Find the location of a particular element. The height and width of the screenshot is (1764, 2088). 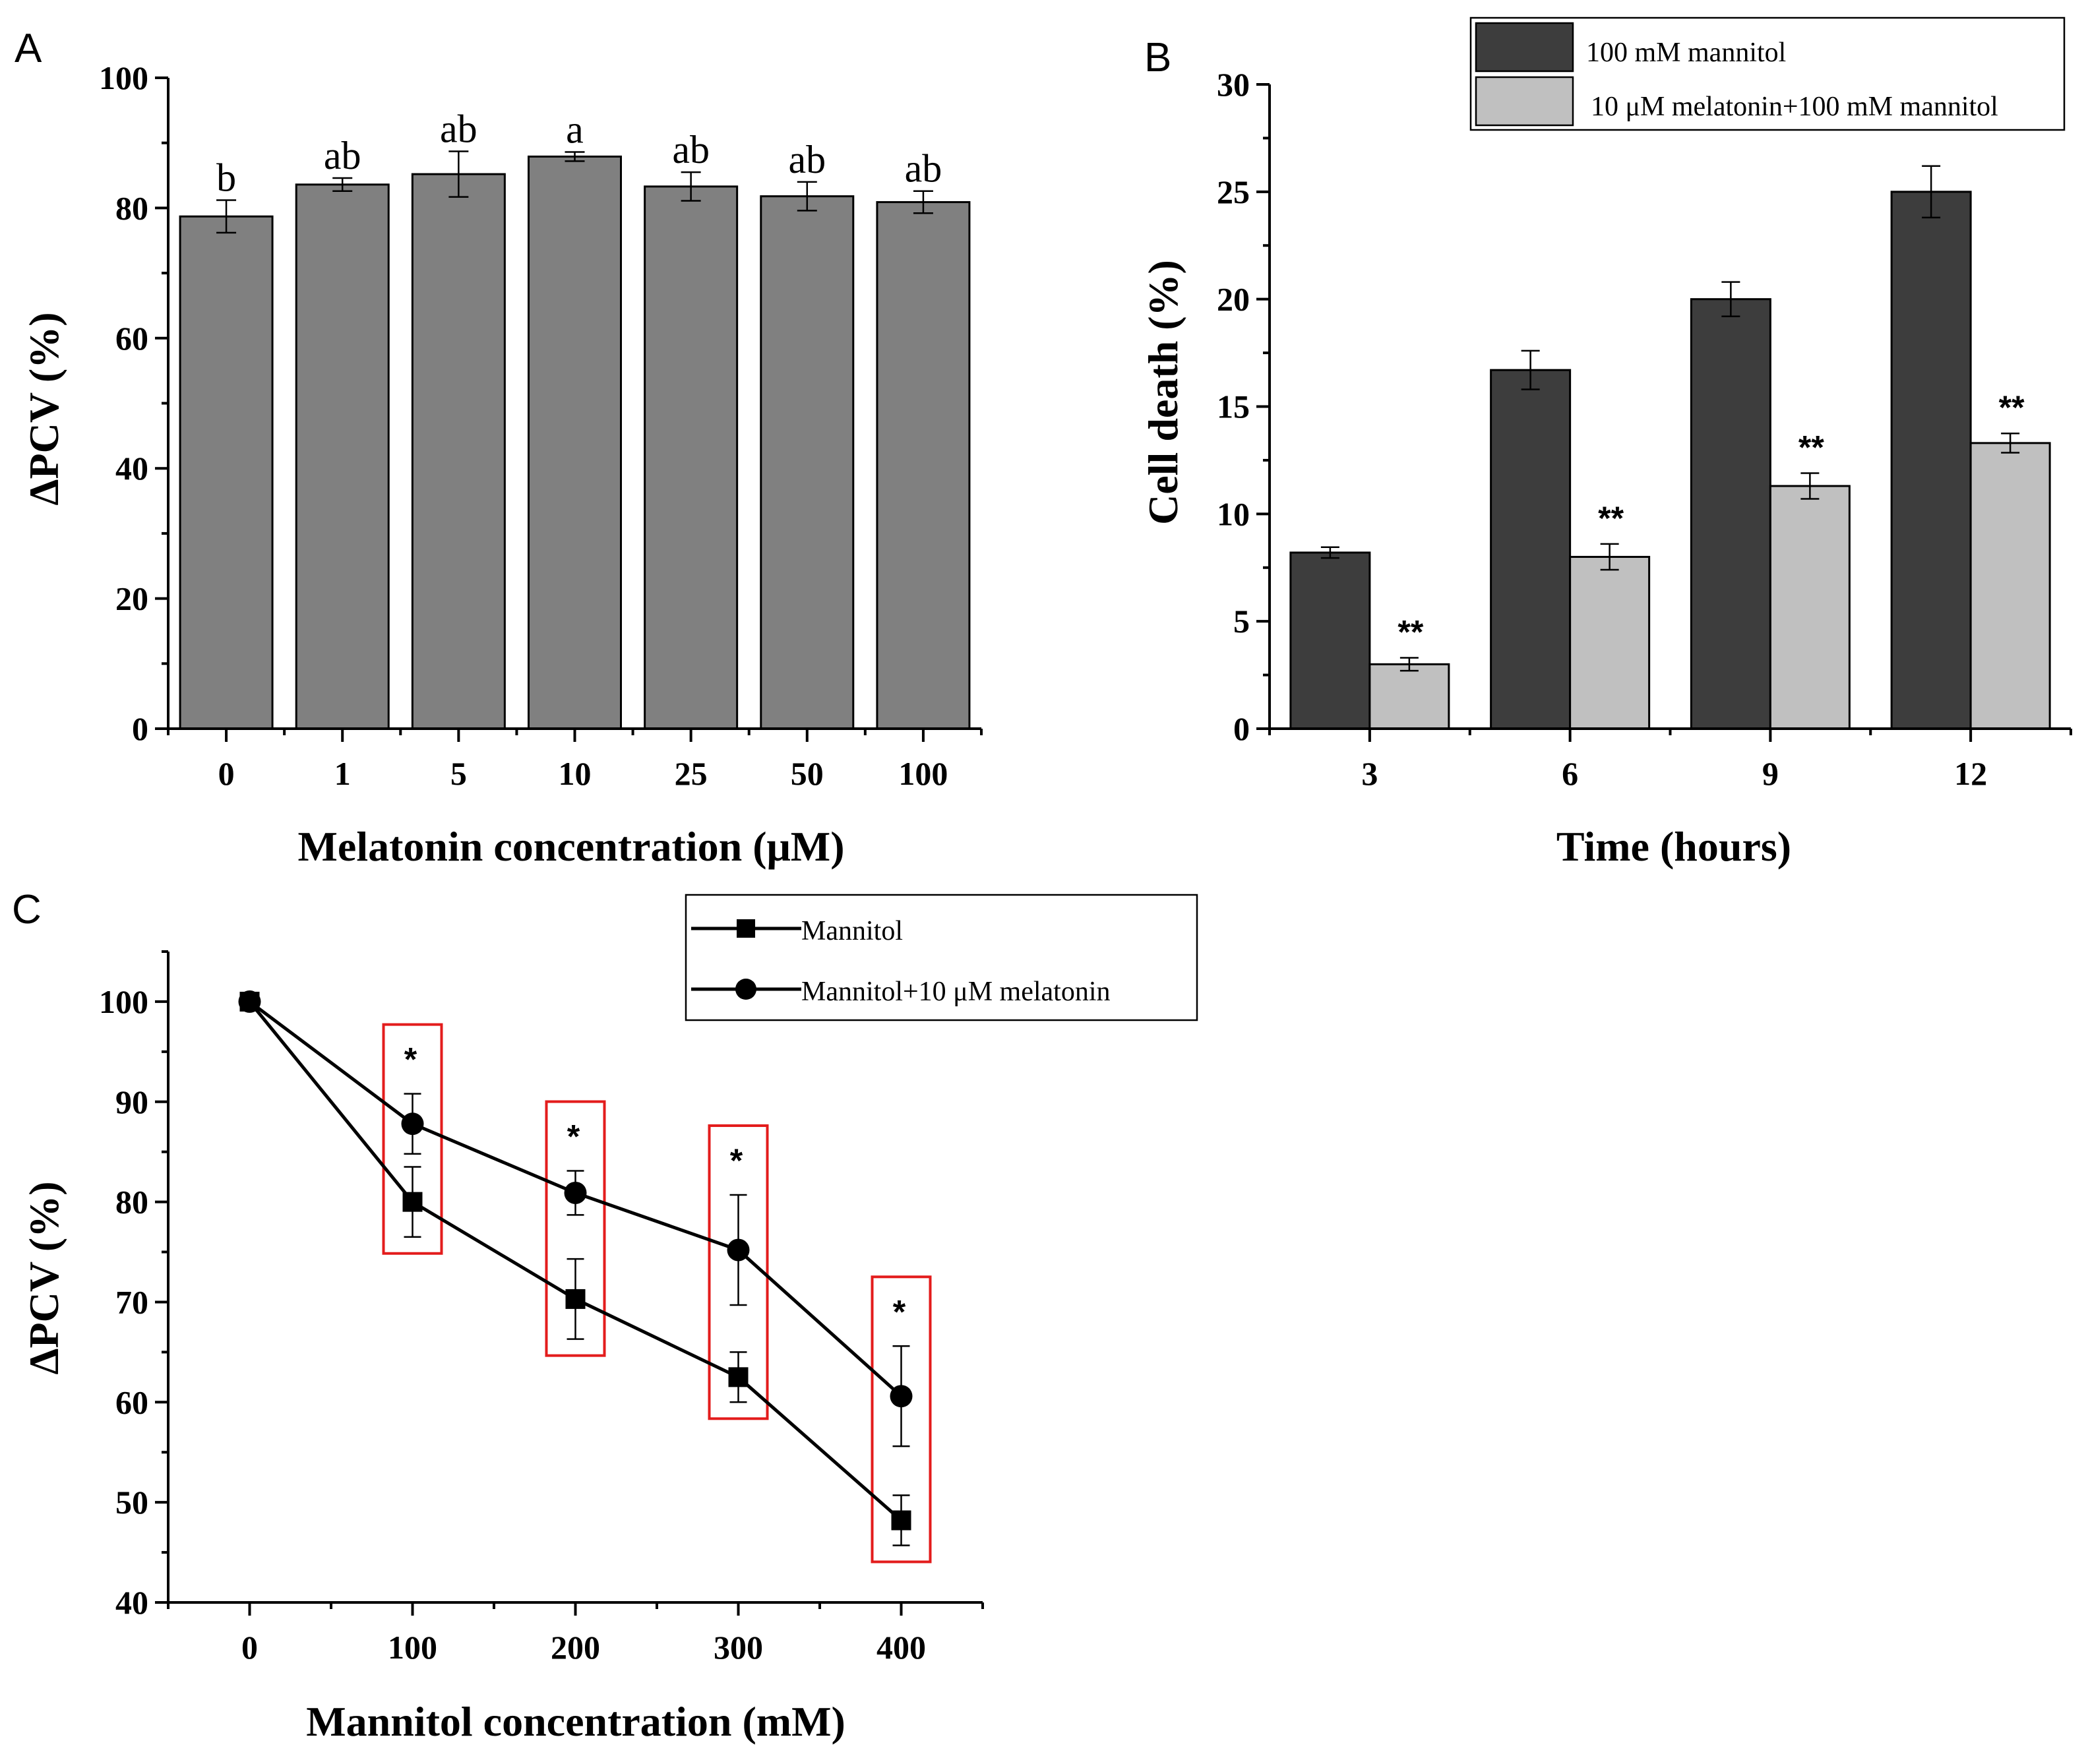

panel-a-y-tick-label-20: 20 is located at coordinates (131, 599).